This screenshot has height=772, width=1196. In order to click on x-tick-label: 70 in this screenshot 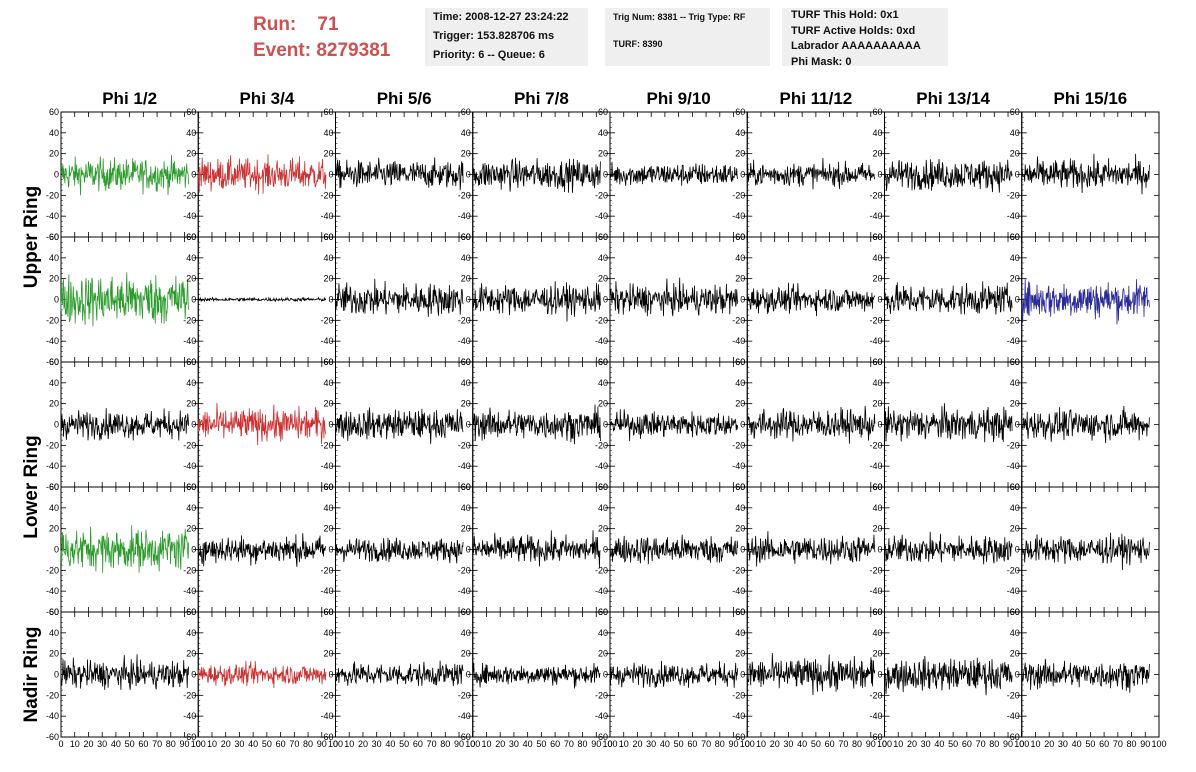, I will do `click(981, 744)`.